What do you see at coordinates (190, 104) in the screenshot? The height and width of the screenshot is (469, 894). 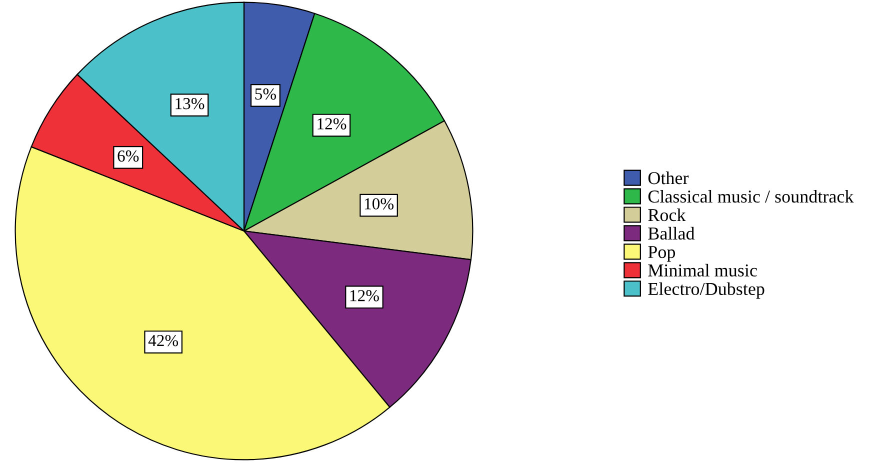 I see `data-label: 13%` at bounding box center [190, 104].